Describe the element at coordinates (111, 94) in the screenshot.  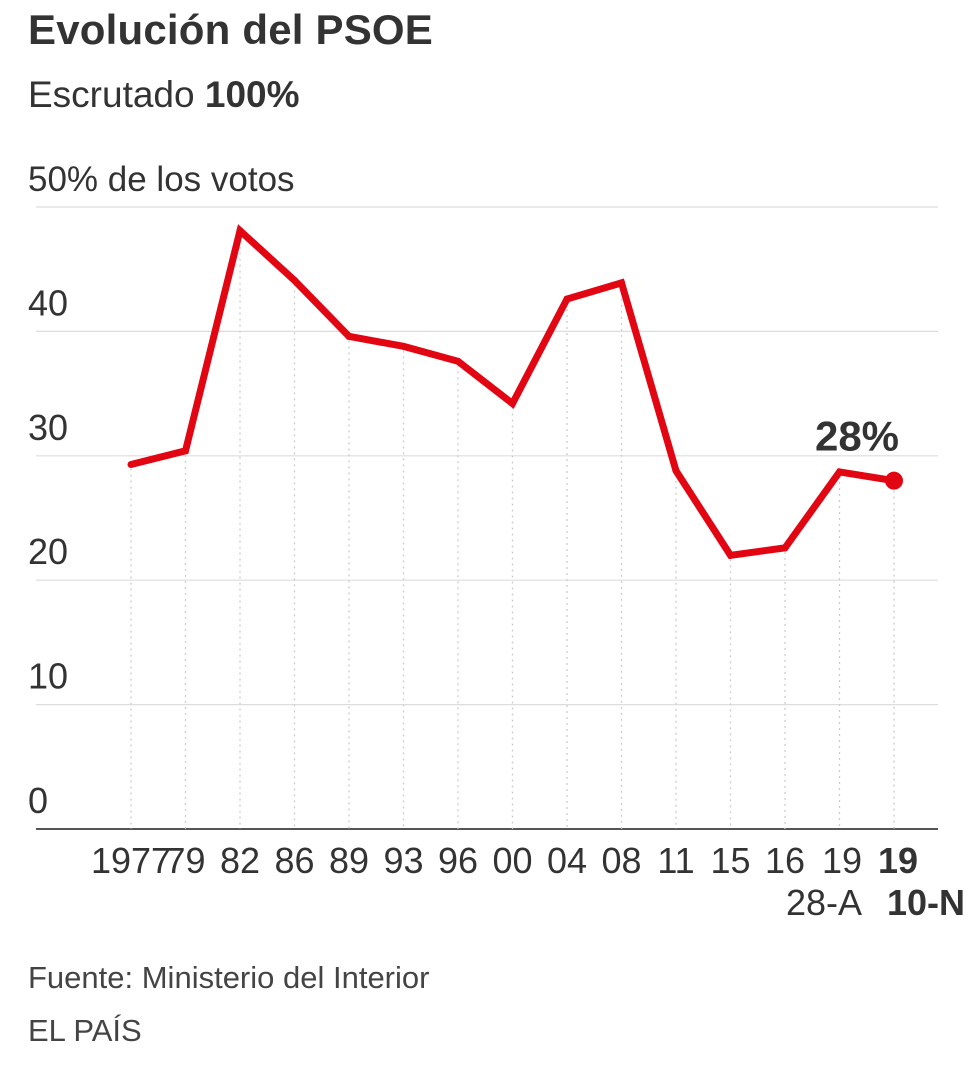
I see `subtitle-prefix: Escrutado` at that location.